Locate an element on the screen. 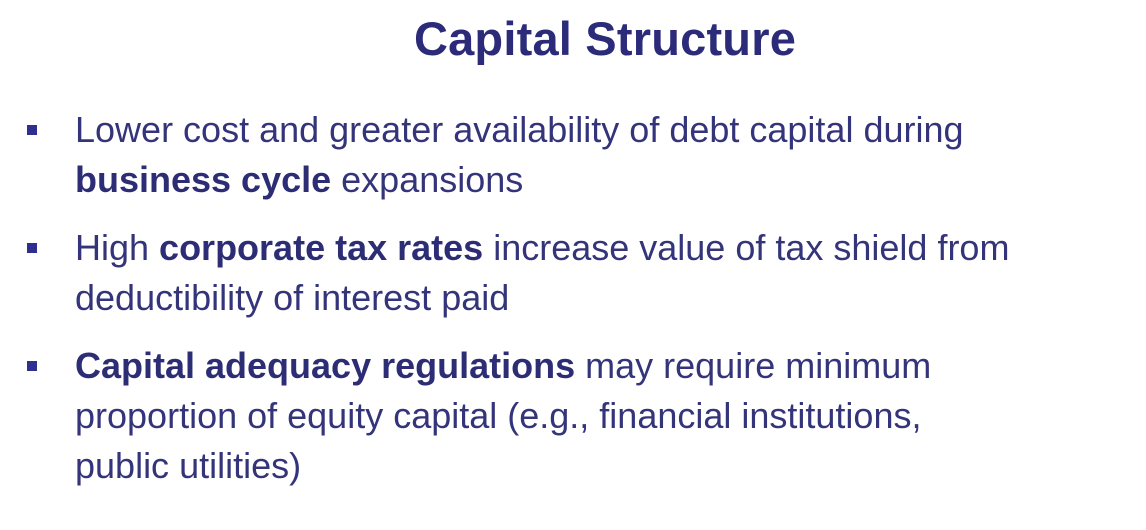  bullet-text: may require minimum is located at coordinates (753, 365).